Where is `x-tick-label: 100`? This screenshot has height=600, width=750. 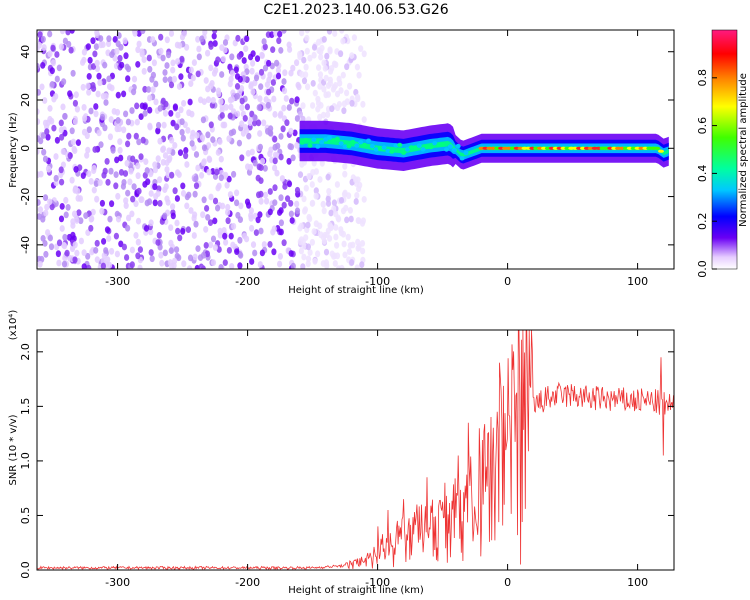
x-tick-label: 100 is located at coordinates (637, 582).